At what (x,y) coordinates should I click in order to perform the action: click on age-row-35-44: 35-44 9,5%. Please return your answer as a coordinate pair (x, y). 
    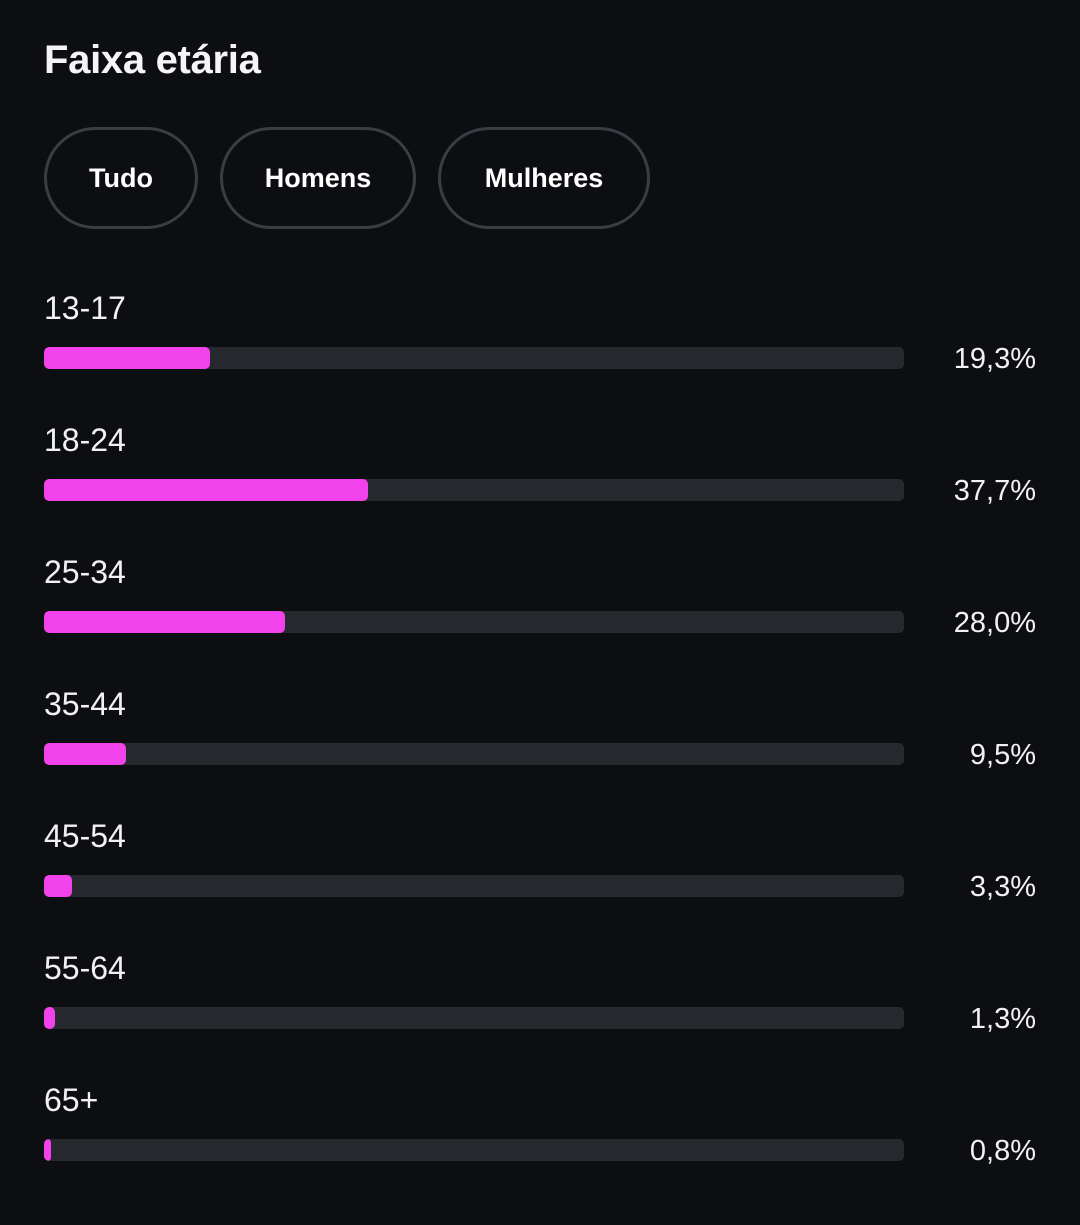
    Looking at the image, I should click on (540, 736).